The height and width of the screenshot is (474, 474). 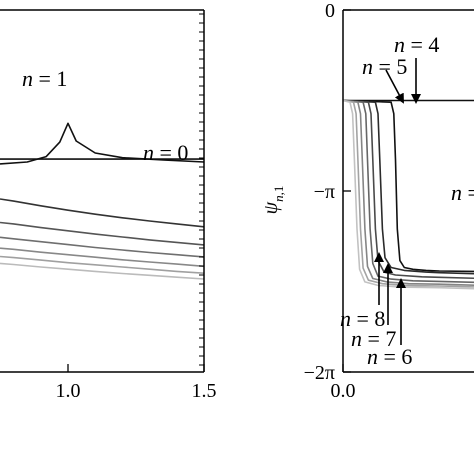 I want to click on right-x-ticks: 0.0, so click(x=343, y=383).